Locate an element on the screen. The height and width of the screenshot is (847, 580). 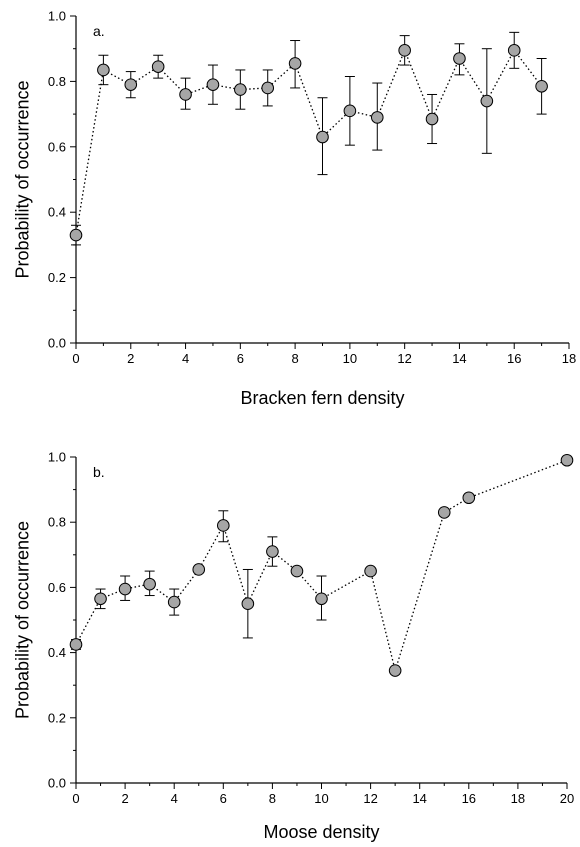
x-tick-label: 20 is located at coordinates (567, 798).